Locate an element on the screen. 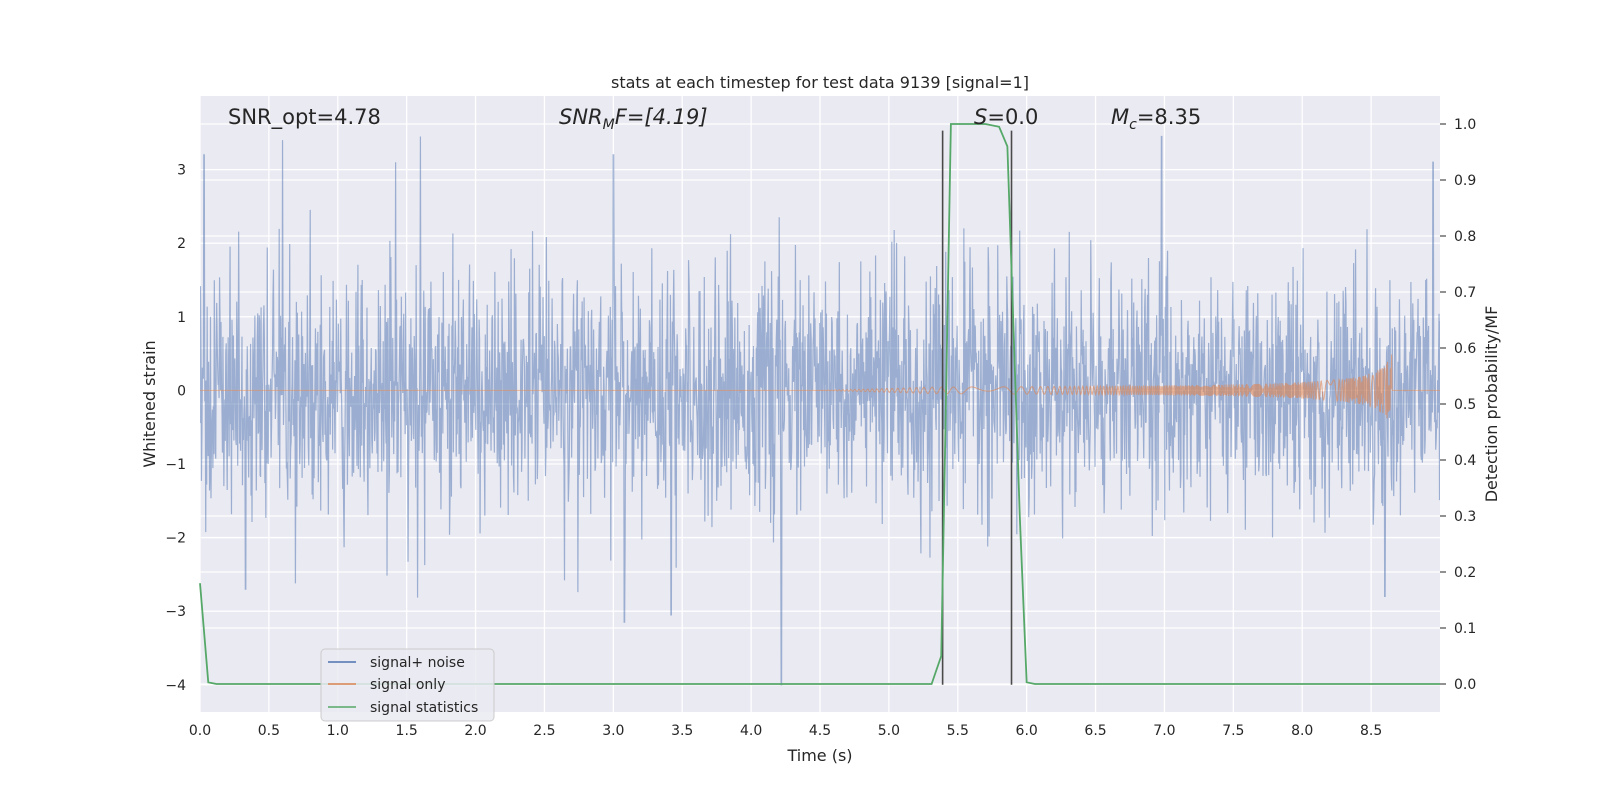 This screenshot has width=1600, height=800. mc-value: =8.35 is located at coordinates (1169, 117).